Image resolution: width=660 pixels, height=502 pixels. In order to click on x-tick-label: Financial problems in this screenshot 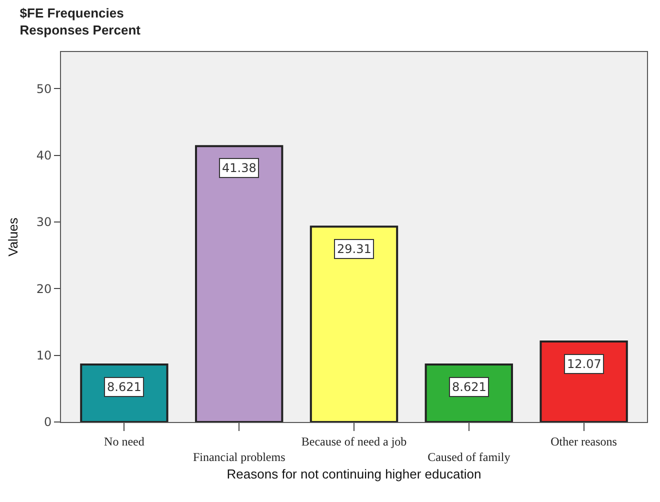, I will do `click(239, 457)`.